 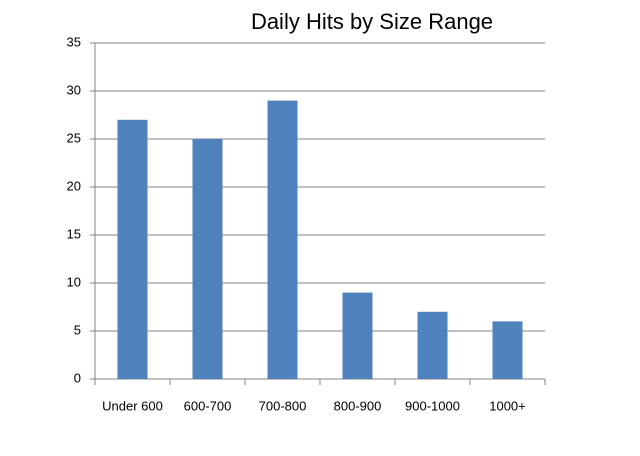 What do you see at coordinates (358, 405) in the screenshot?
I see `x-tick-label: 800-900` at bounding box center [358, 405].